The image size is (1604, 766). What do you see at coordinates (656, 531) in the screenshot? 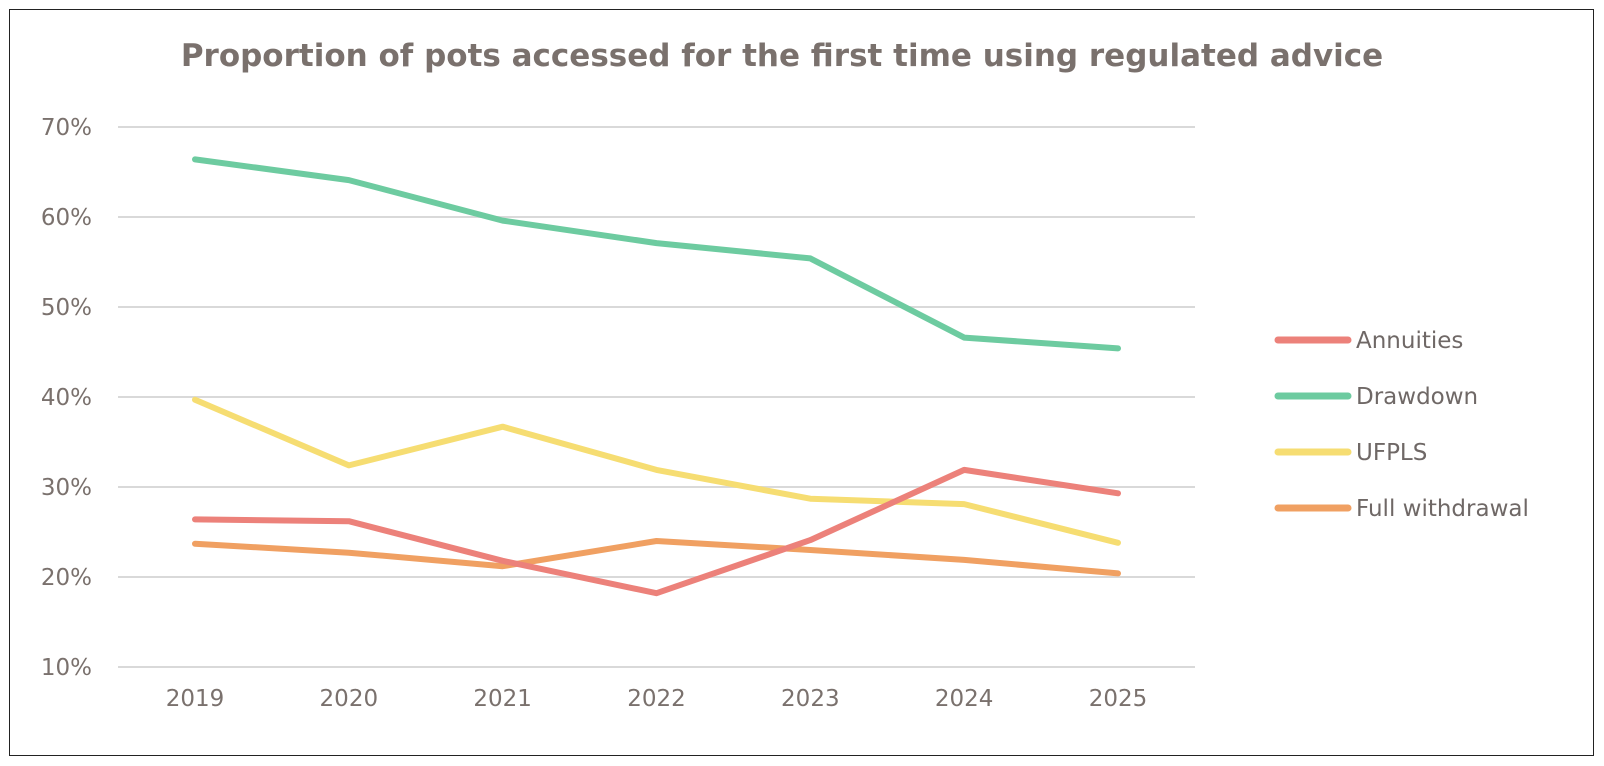
I see `series-line-annuities` at bounding box center [656, 531].